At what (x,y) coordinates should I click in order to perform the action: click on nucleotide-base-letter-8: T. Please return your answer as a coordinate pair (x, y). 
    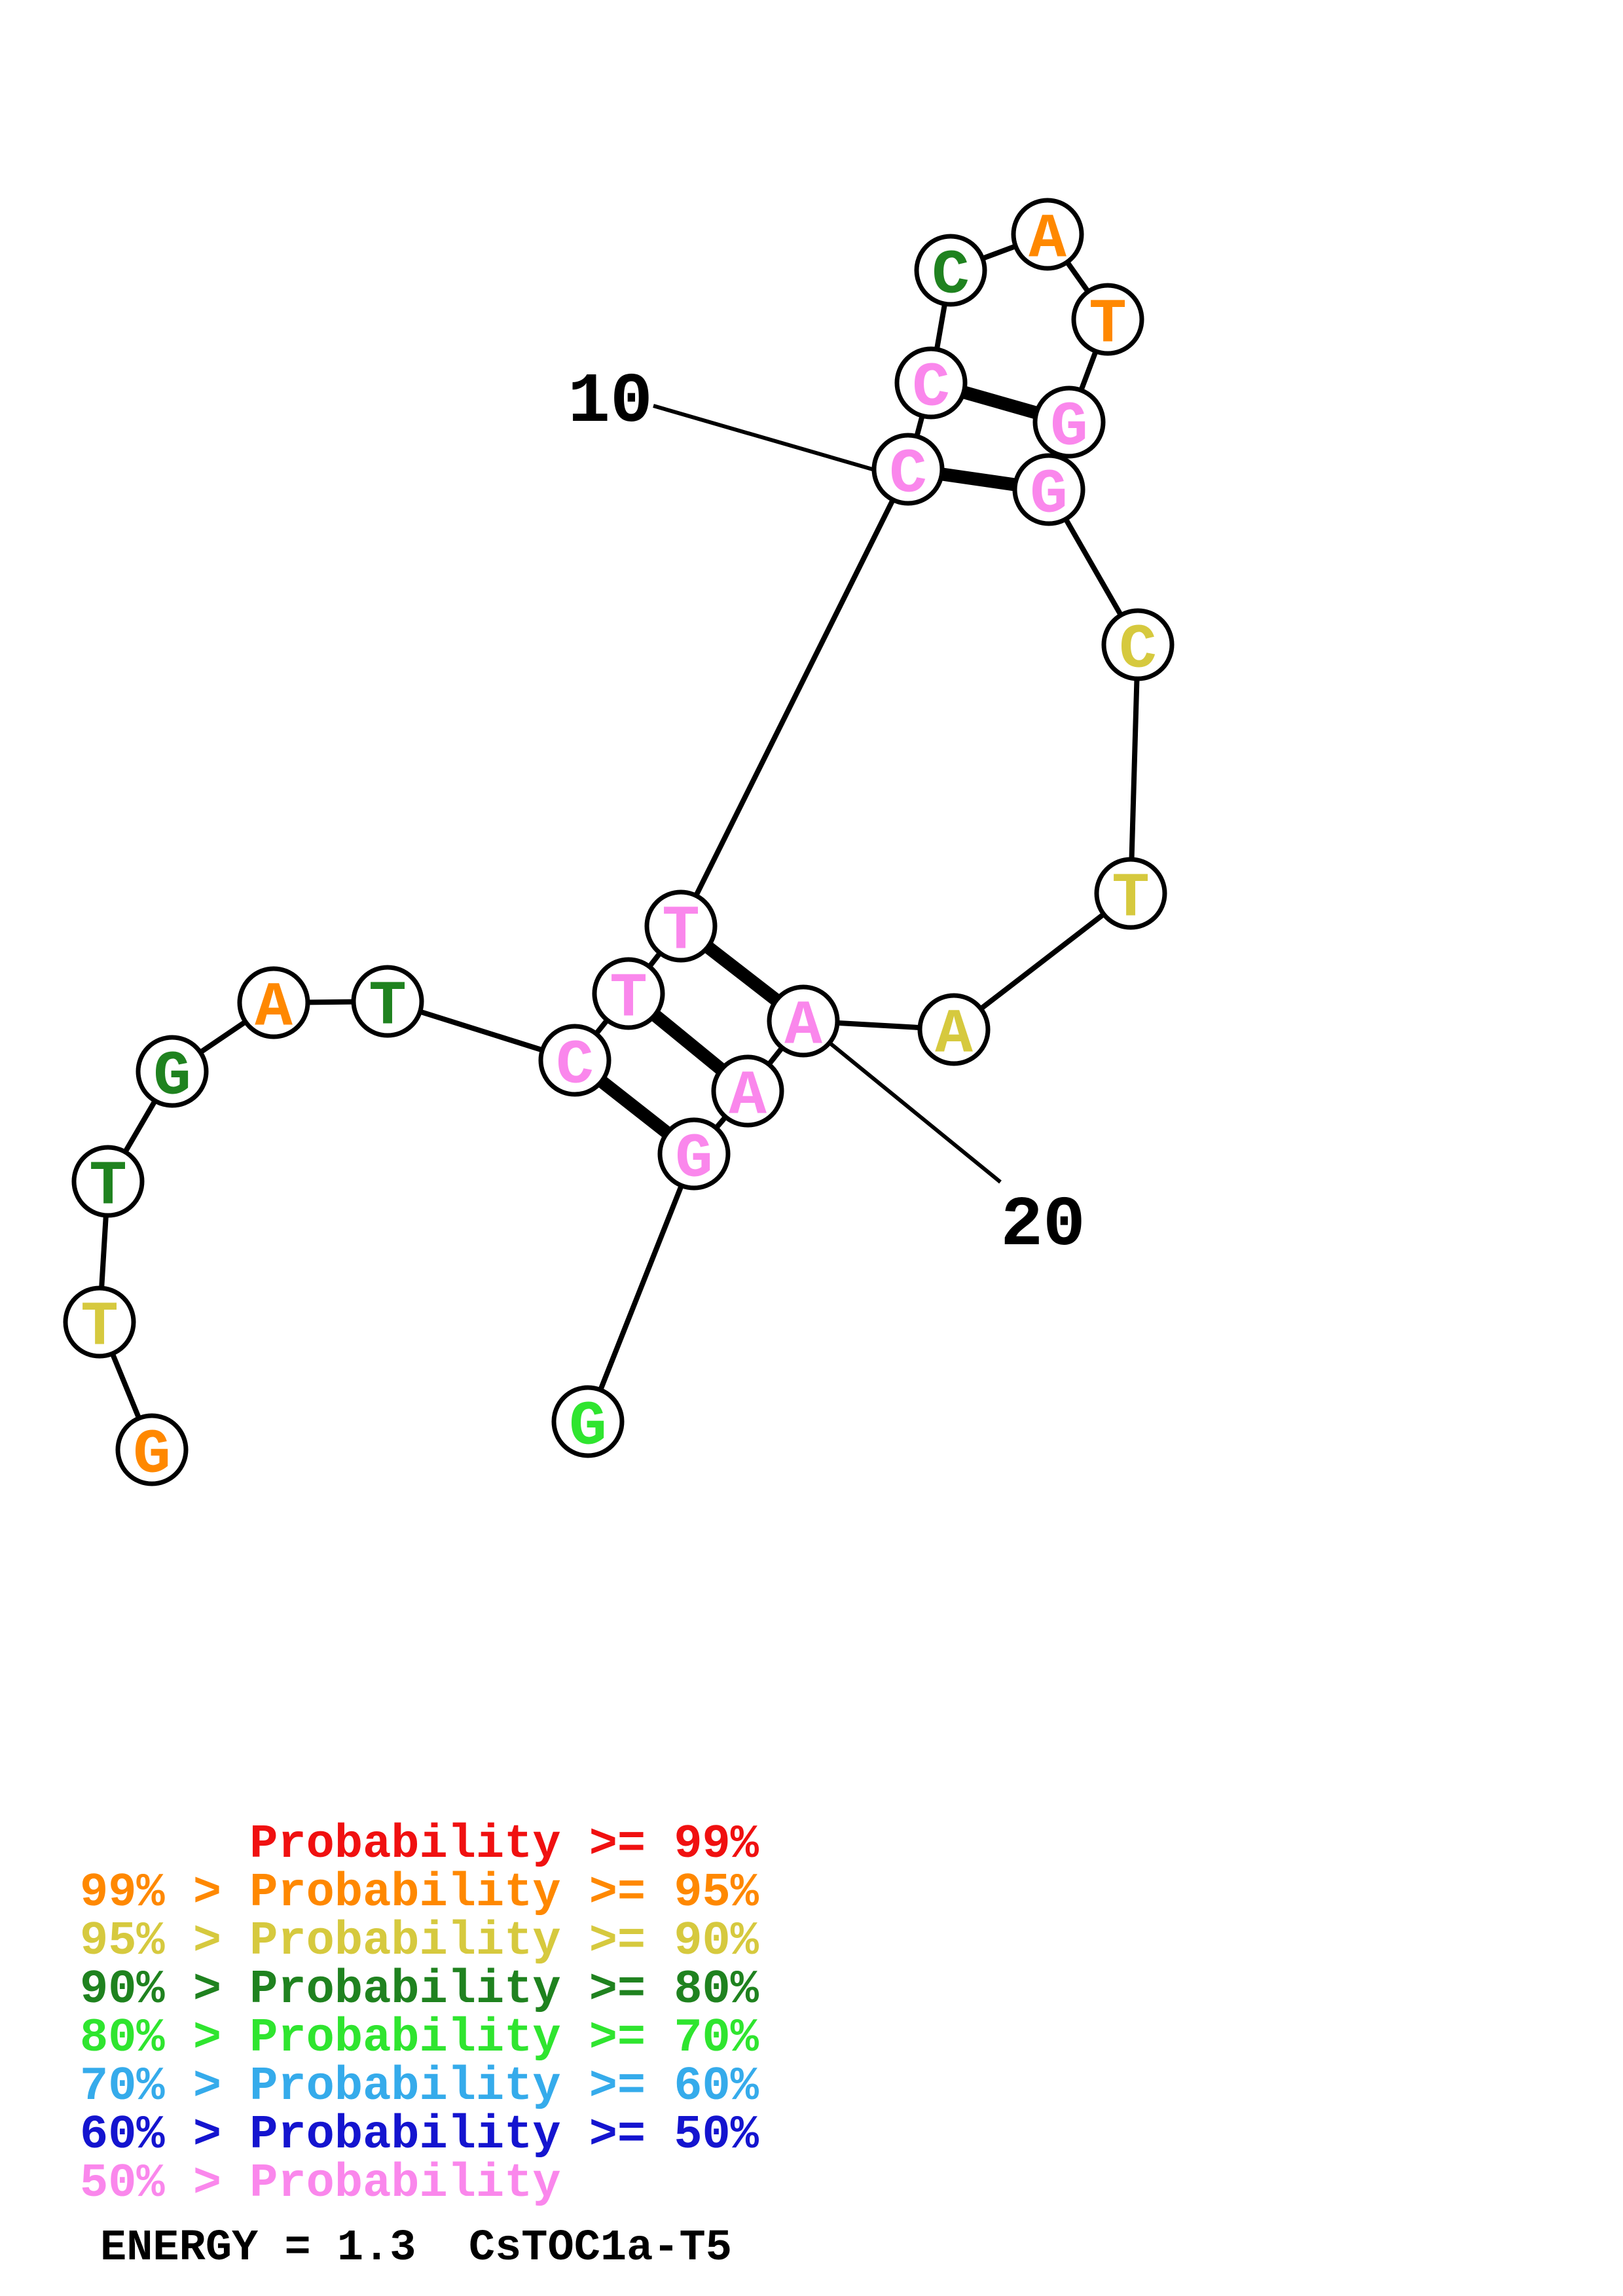
    Looking at the image, I should click on (628, 999).